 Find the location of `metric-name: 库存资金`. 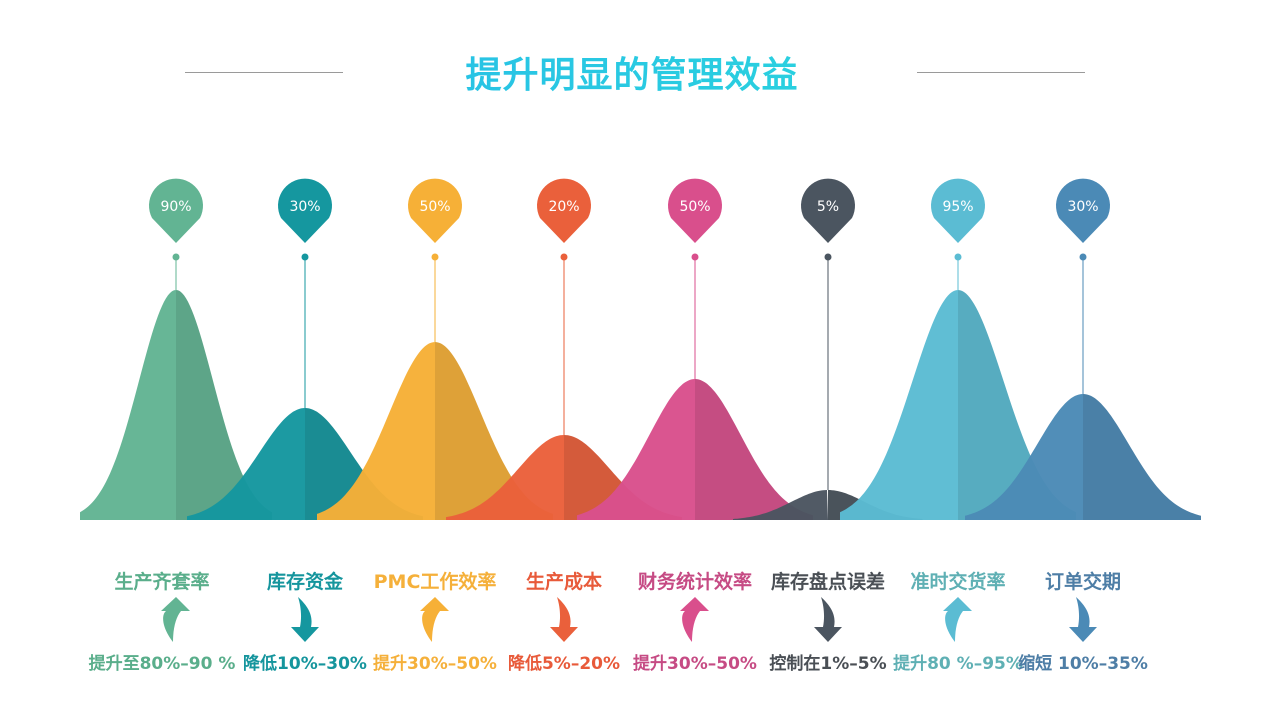

metric-name: 库存资金 is located at coordinates (304, 582).